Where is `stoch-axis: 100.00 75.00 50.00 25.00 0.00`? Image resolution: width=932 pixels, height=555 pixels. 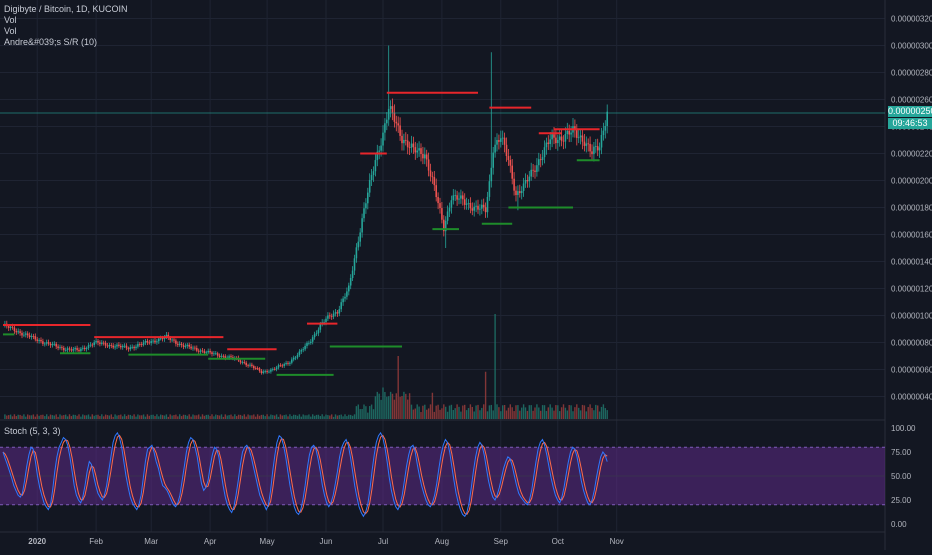
stoch-axis: 100.00 75.00 50.00 25.00 0.00 is located at coordinates (903, 476).